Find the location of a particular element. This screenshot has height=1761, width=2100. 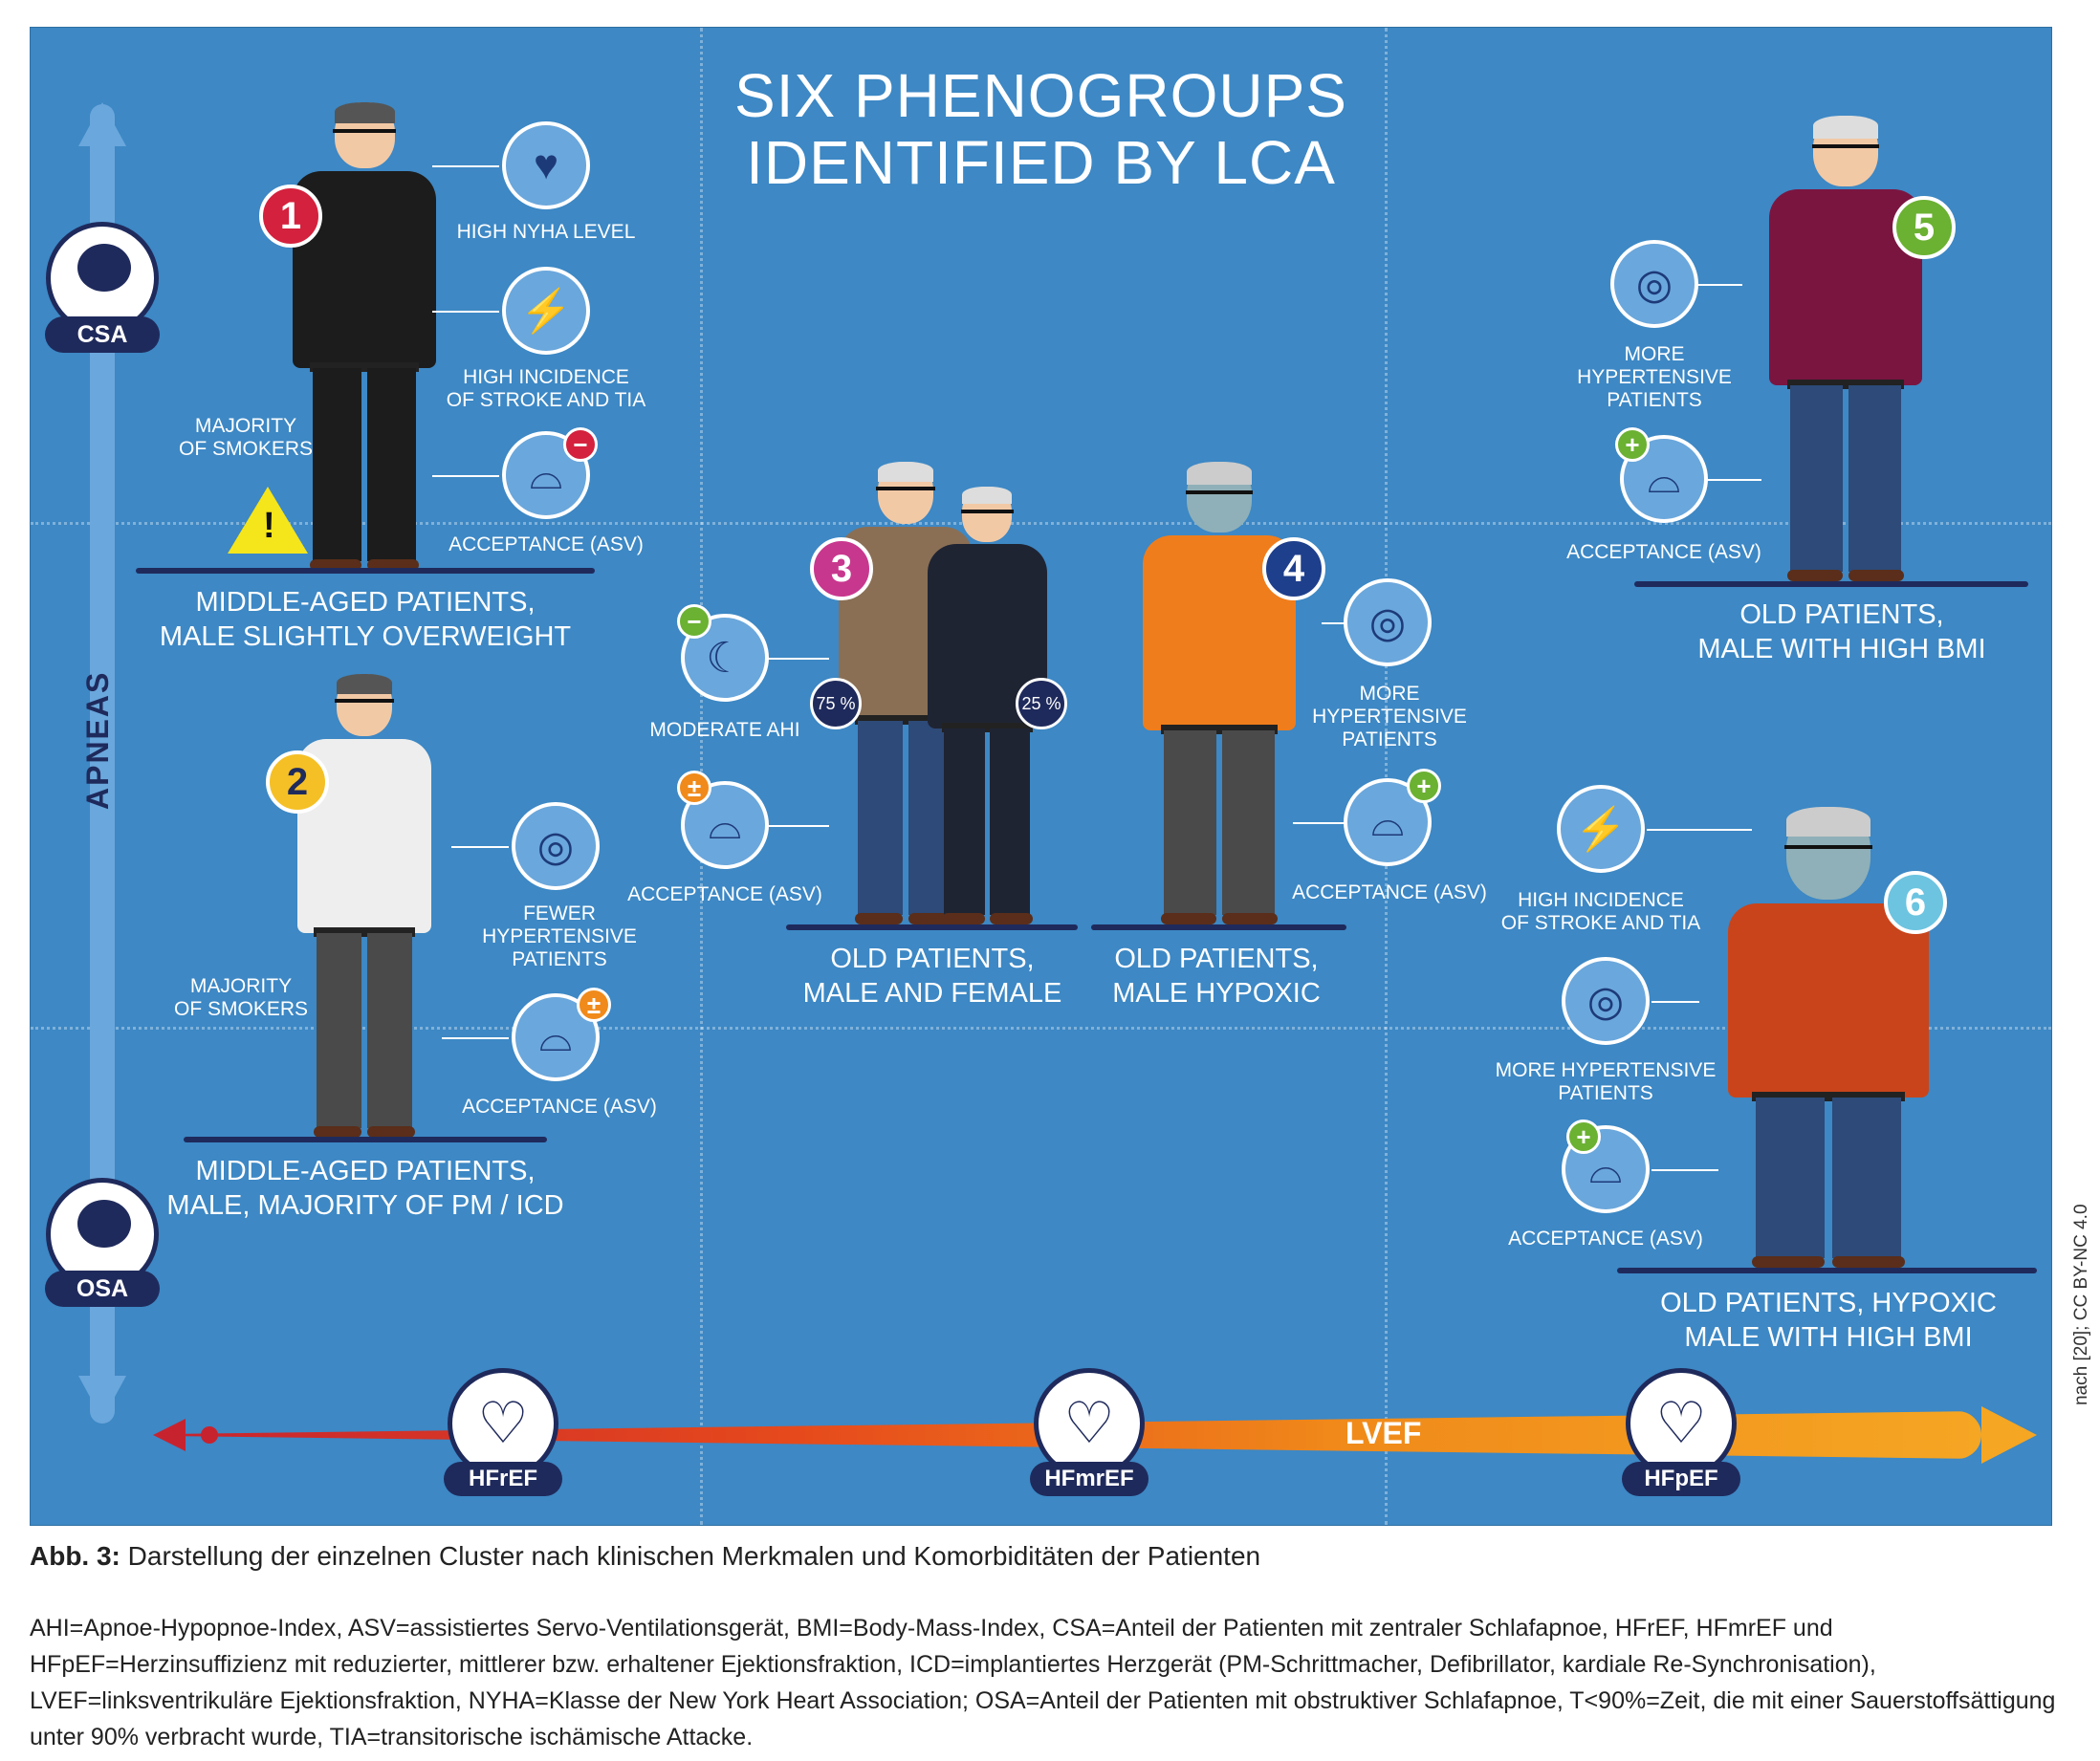

arrow-up-icon is located at coordinates (102, 124).